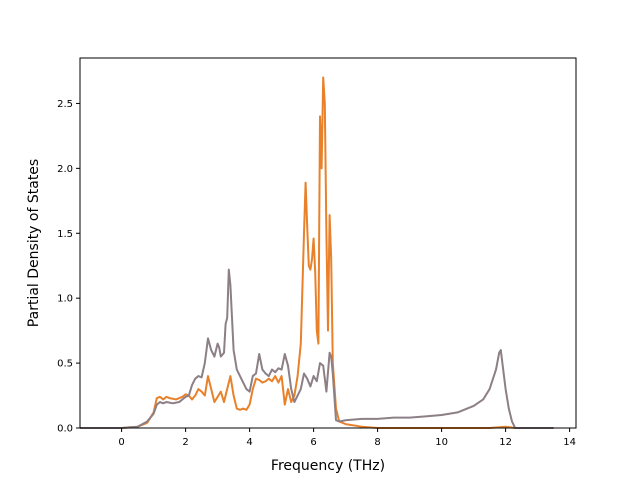 The image size is (640, 480). What do you see at coordinates (65, 169) in the screenshot?
I see `y-tick-label: 2.0` at bounding box center [65, 169].